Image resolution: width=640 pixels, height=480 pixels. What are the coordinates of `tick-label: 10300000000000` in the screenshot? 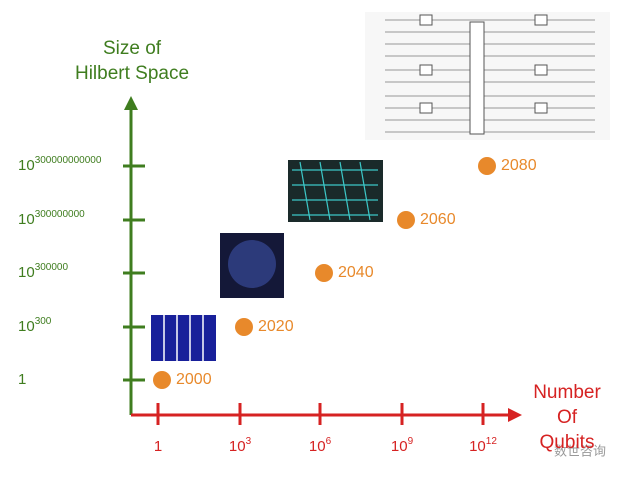 It's located at (60, 164).